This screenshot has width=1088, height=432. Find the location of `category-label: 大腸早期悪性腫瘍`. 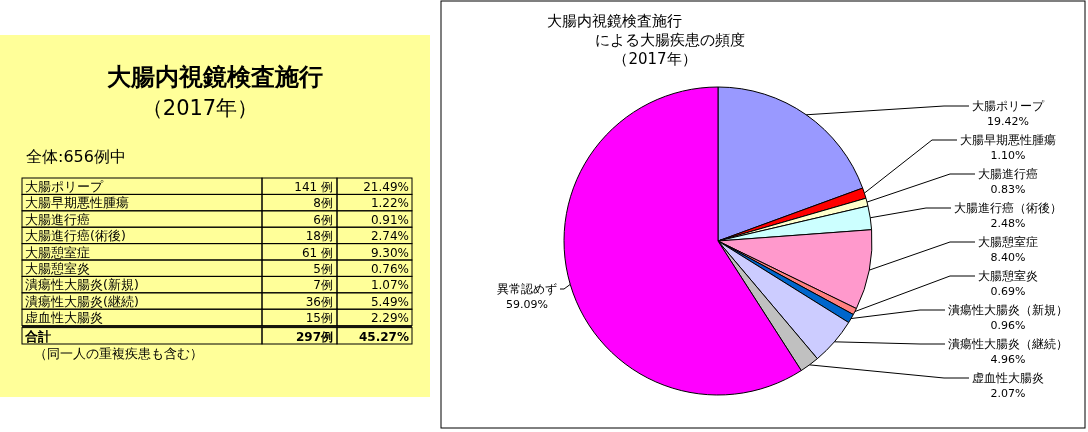

category-label: 大腸早期悪性腫瘍 is located at coordinates (77, 203).